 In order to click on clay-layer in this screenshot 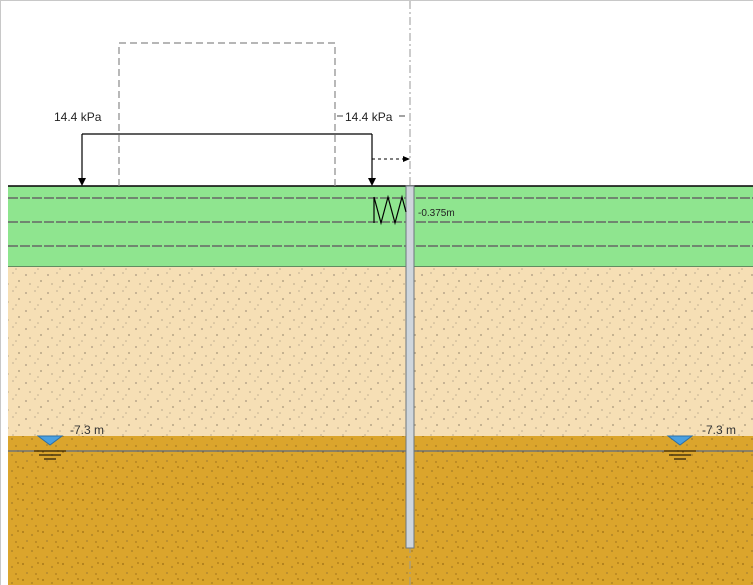, I will do `click(380, 226)`.